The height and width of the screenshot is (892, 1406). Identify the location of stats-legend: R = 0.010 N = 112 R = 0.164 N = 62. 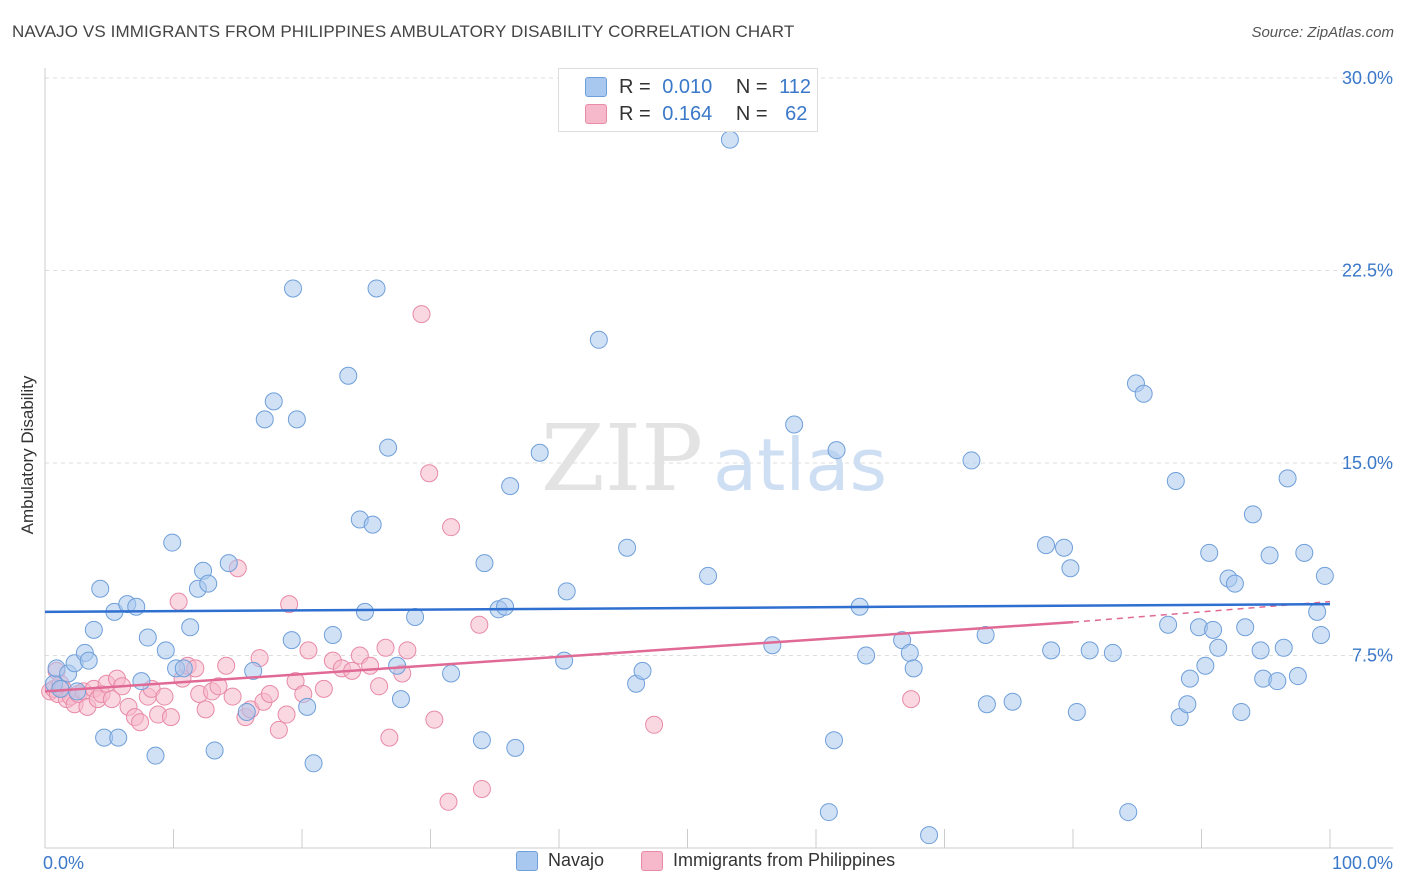
(688, 100).